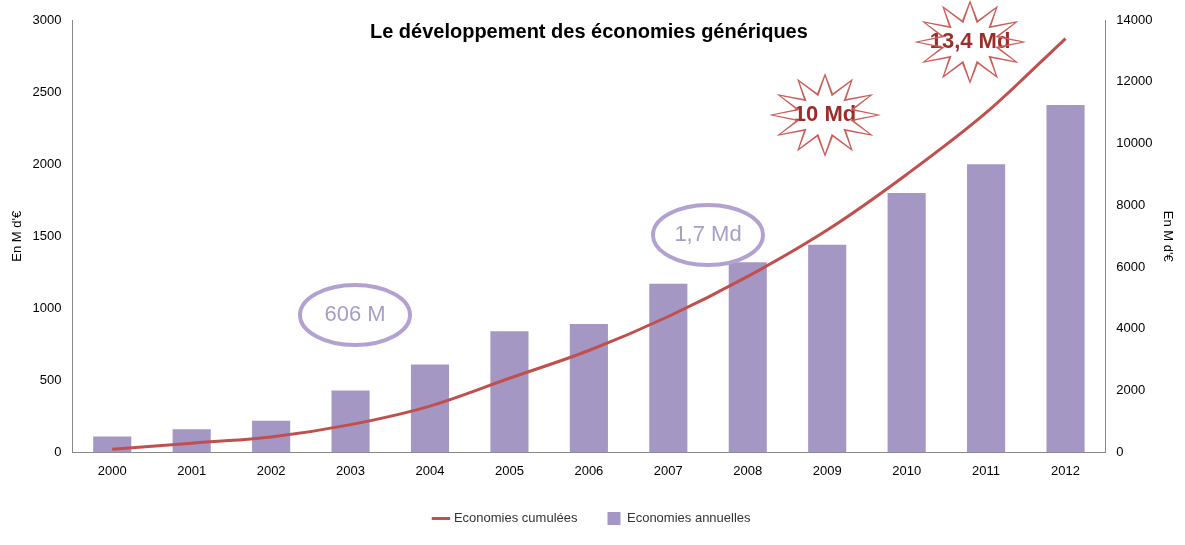  I want to click on x-tick-label: 2011, so click(986, 470).